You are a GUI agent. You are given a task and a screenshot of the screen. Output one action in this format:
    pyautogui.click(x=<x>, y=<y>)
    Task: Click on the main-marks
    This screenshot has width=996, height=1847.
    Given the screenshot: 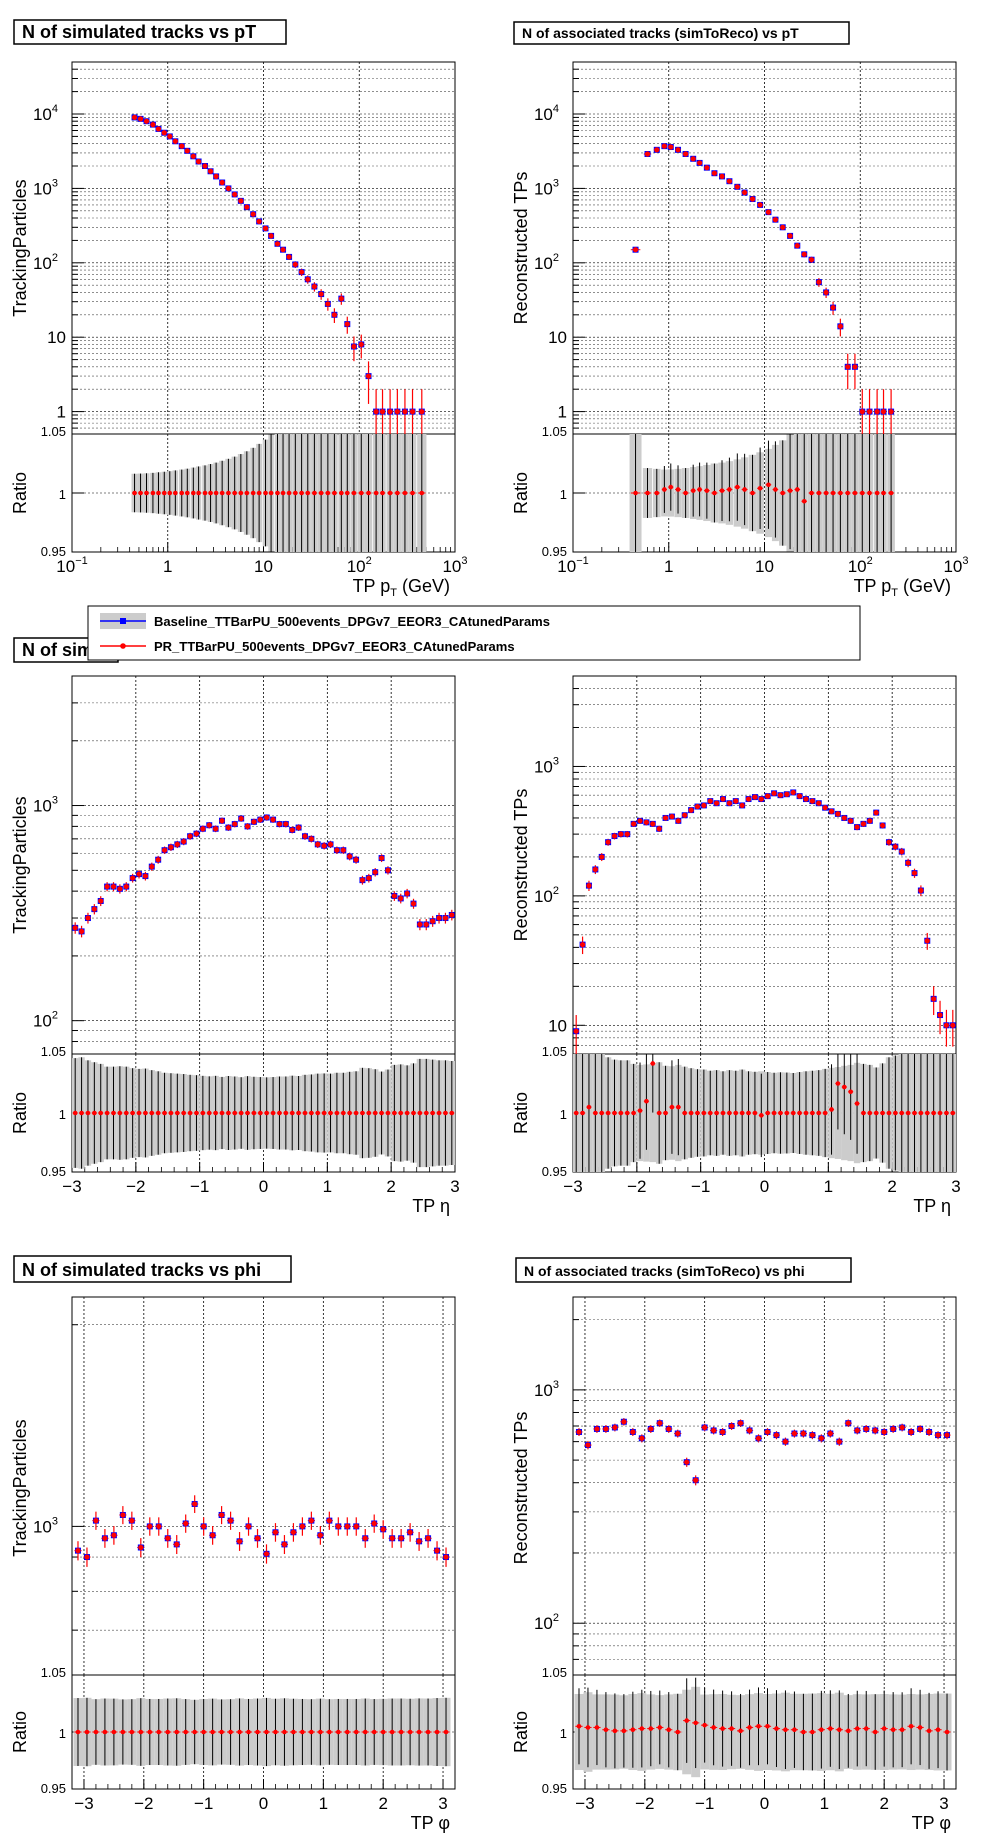 What is the action you would take?
    pyautogui.click(x=262, y=1531)
    